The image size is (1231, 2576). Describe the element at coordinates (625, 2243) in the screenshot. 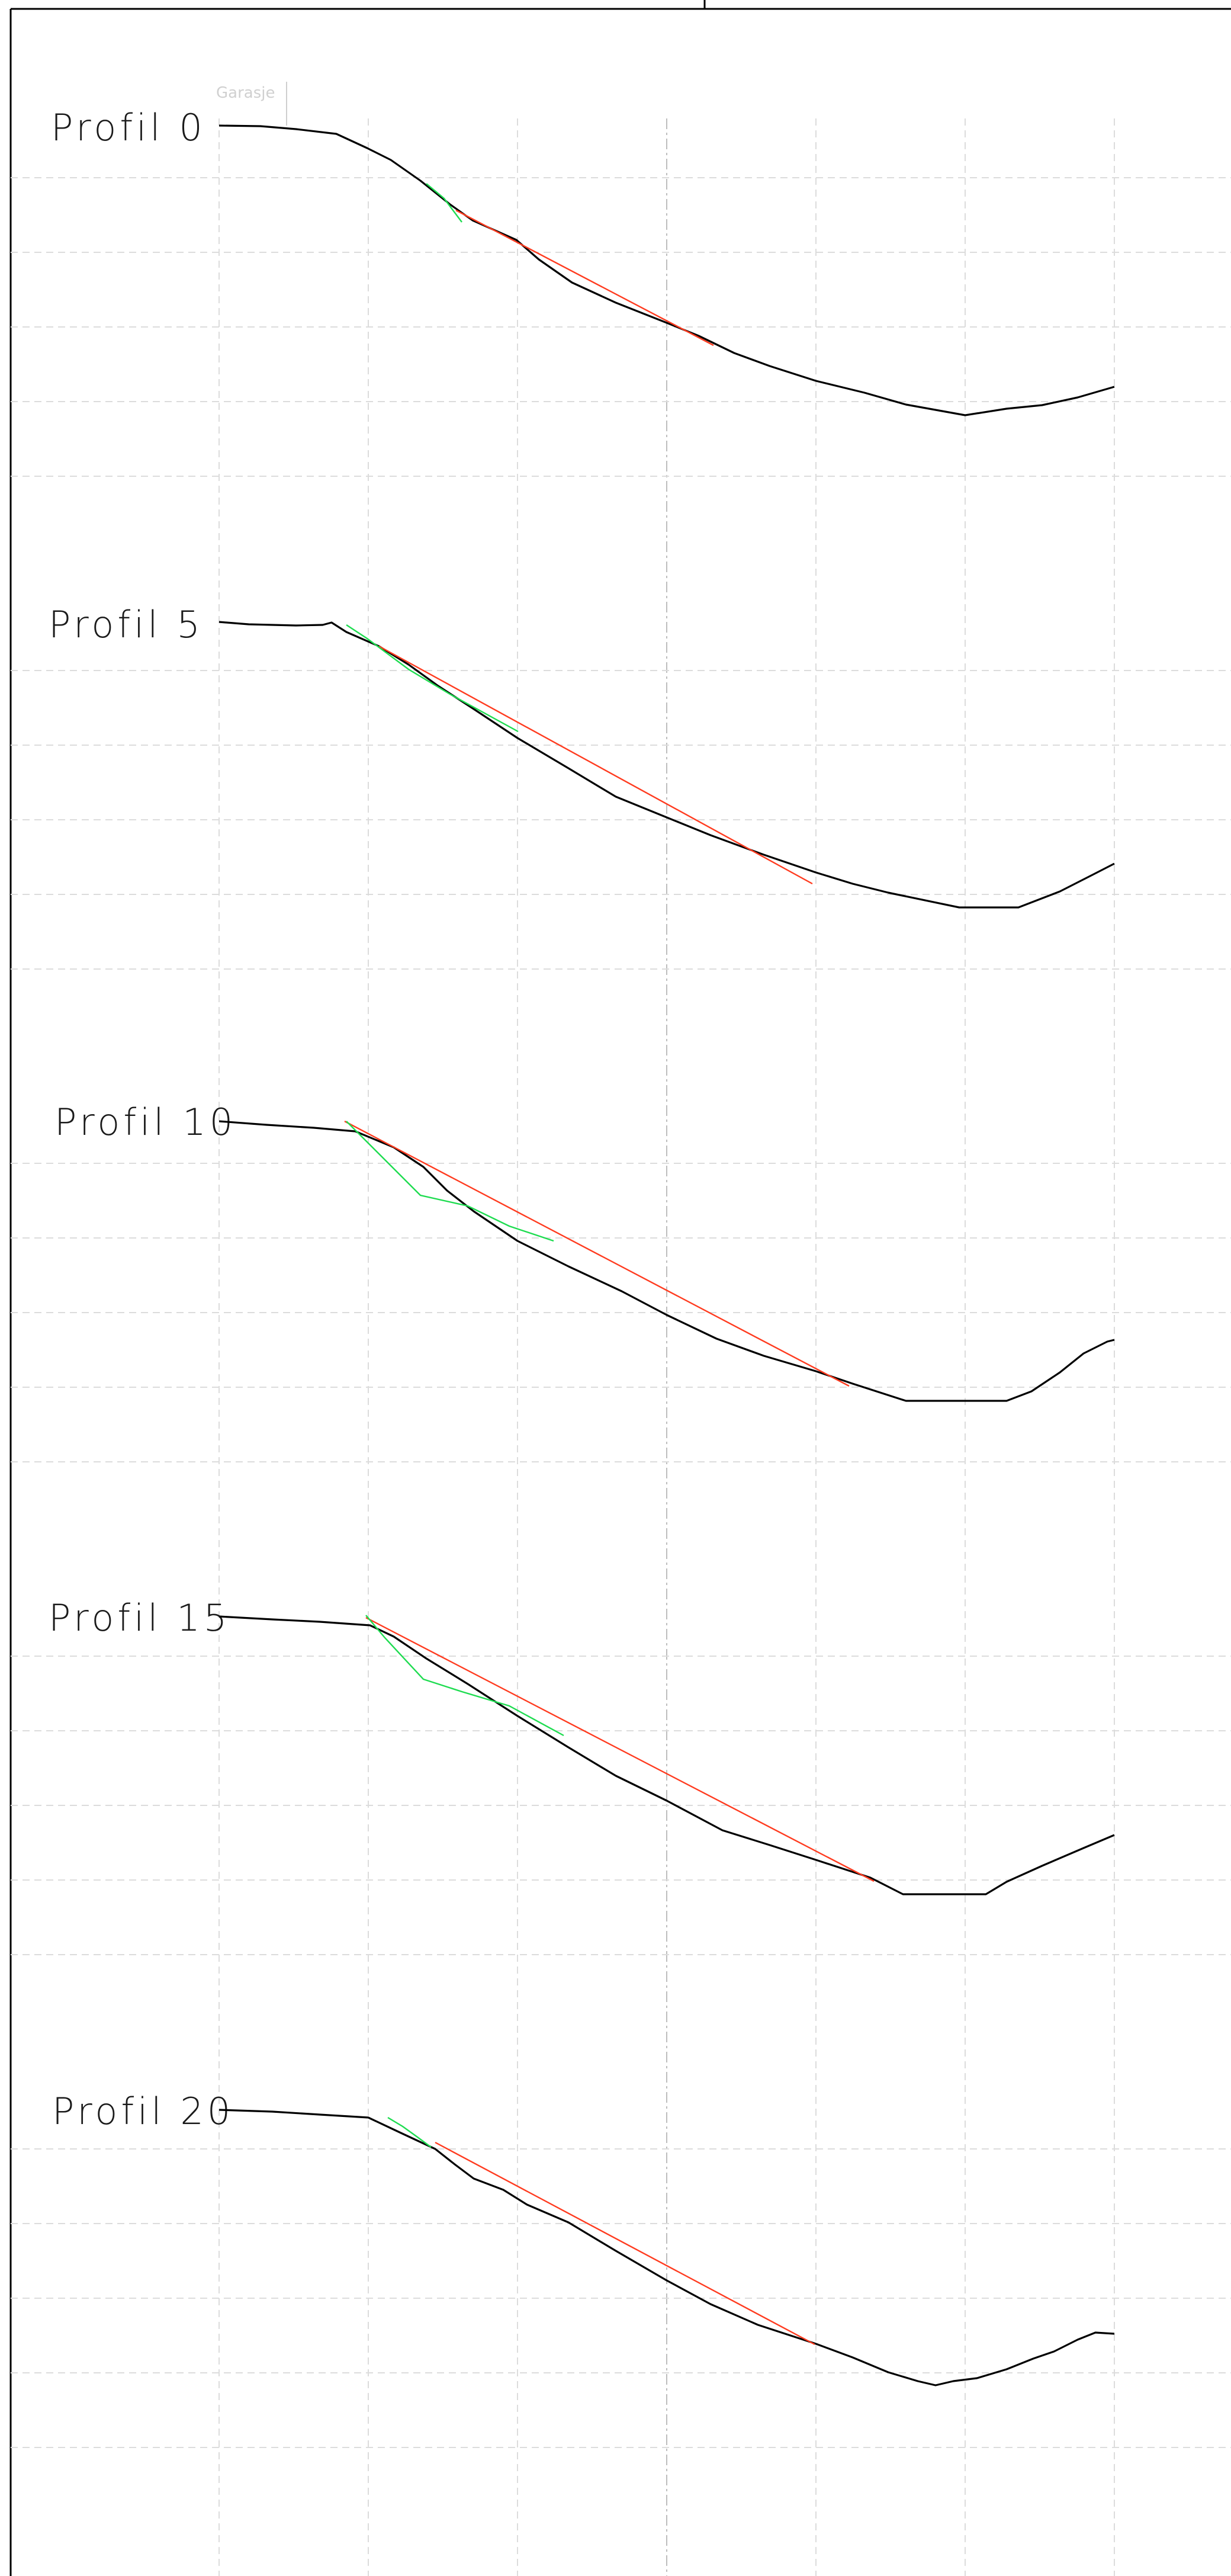

I see `profile-20-cut-line` at that location.